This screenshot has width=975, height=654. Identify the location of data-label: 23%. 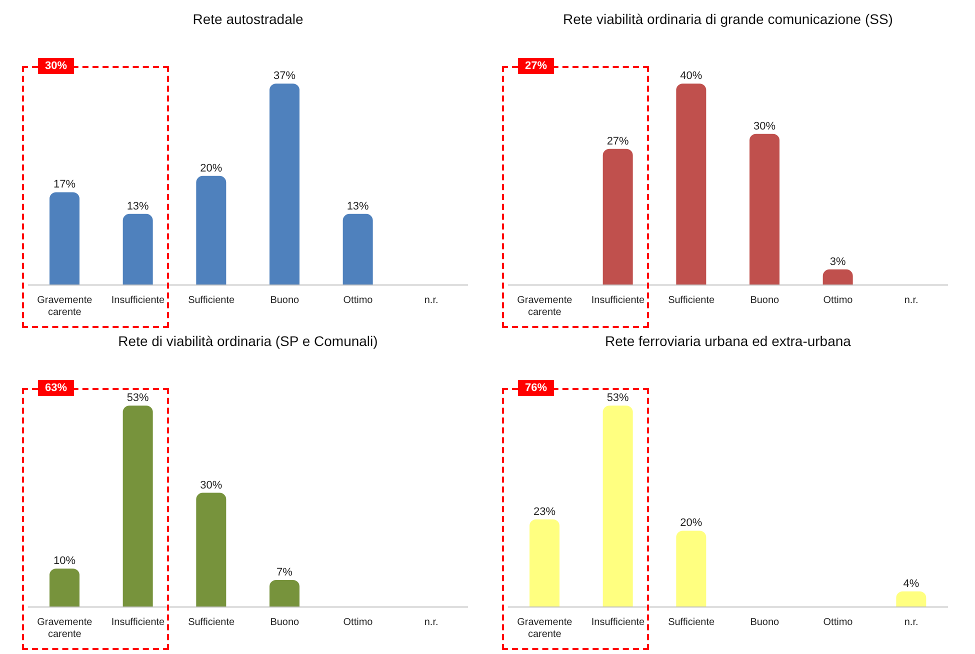
(544, 512).